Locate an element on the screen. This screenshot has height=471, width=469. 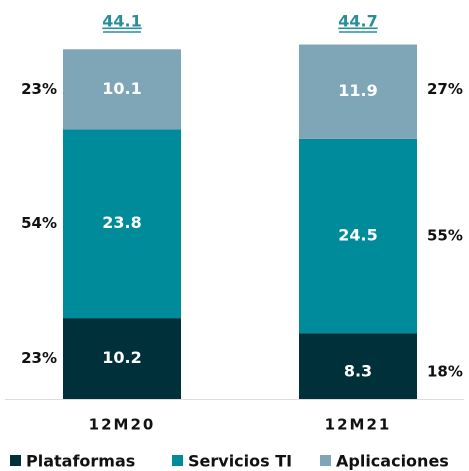
value-label: 8.3 is located at coordinates (358, 371).